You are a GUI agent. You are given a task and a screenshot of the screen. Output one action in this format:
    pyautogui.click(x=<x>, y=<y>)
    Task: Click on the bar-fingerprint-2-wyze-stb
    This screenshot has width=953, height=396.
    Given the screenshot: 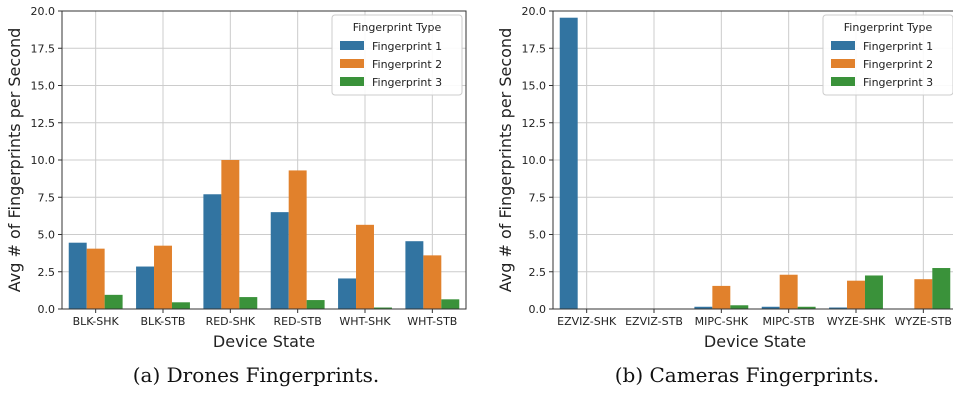 What is the action you would take?
    pyautogui.click(x=923, y=294)
    